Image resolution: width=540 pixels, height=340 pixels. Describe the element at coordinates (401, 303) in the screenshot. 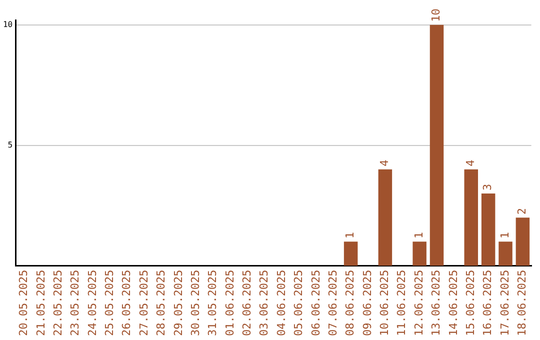

I see `x-tick-label: 11.06.2025` at that location.